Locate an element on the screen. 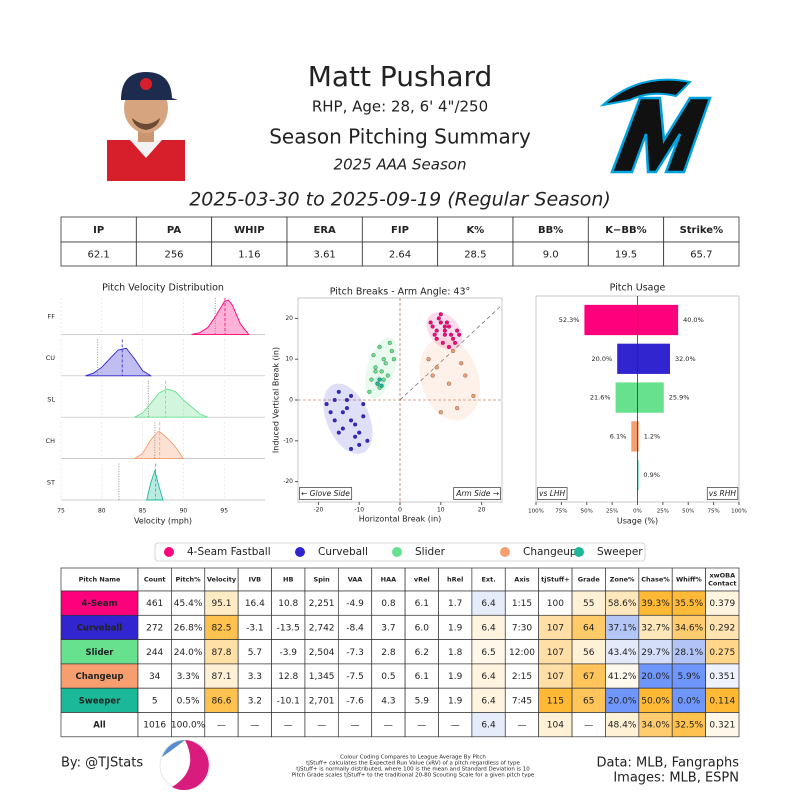  table-value: -10.1 is located at coordinates (288, 701).